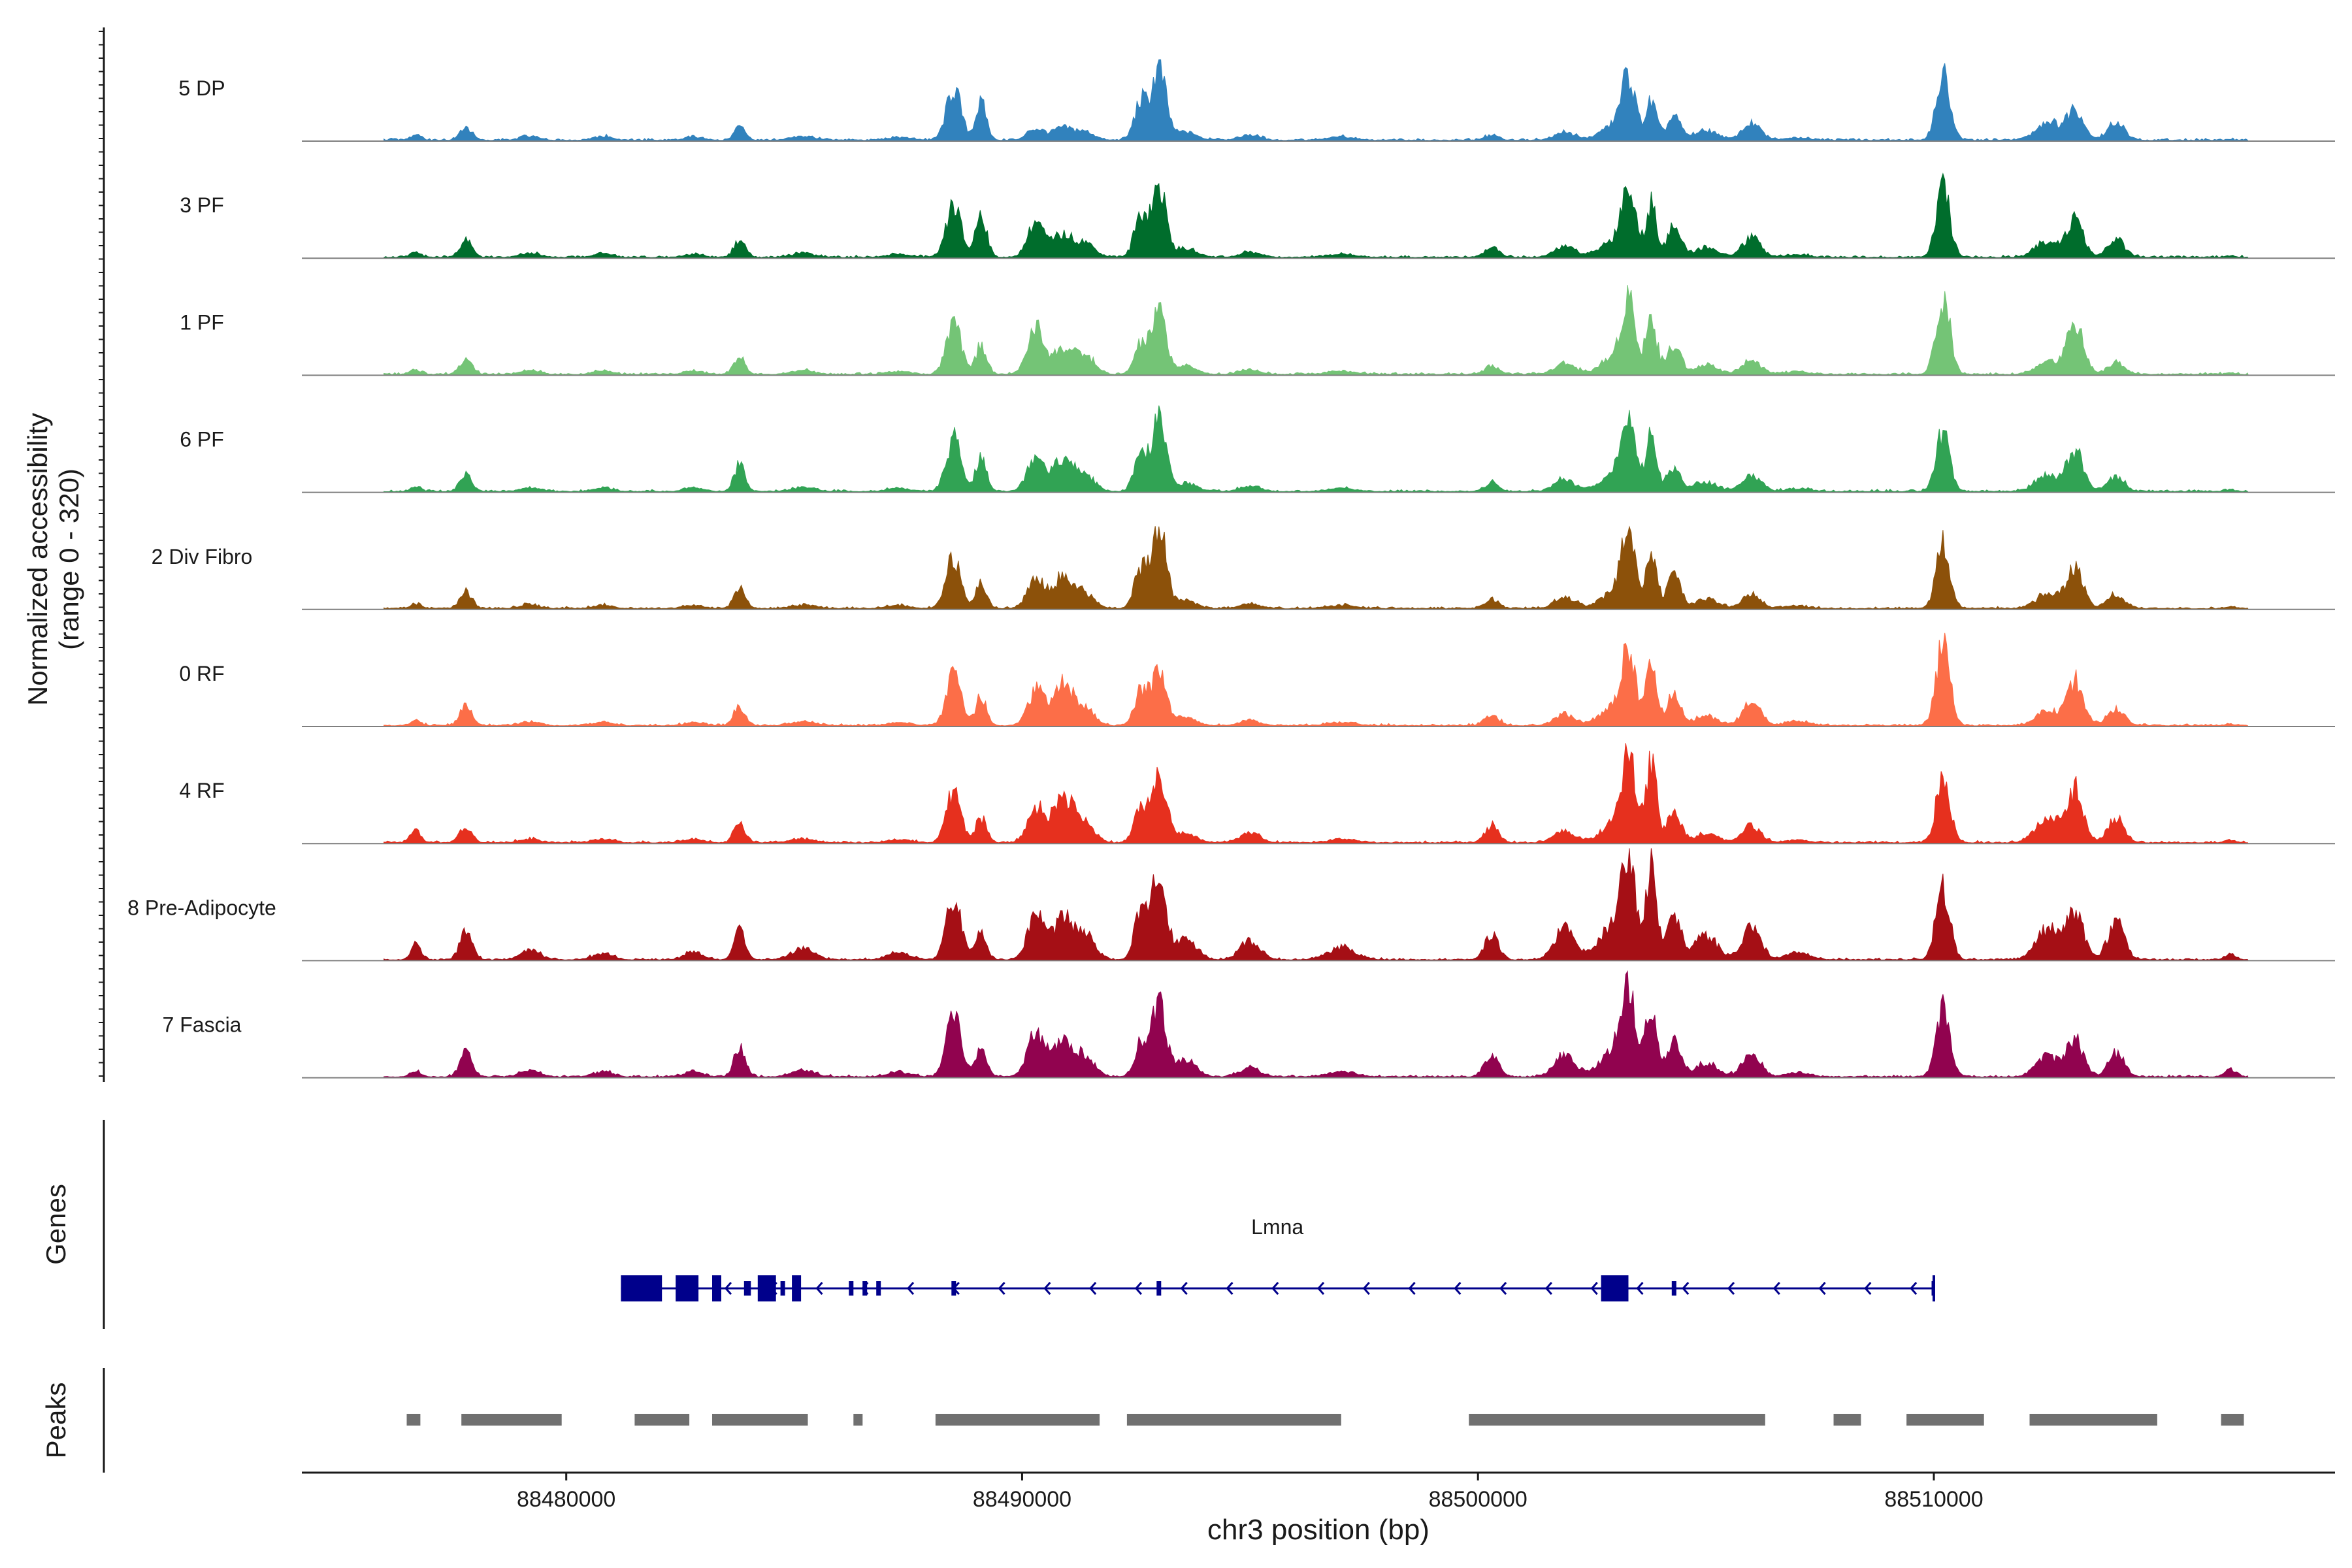  What do you see at coordinates (56, 1420) in the screenshot?
I see `peaks-label: Peaks` at bounding box center [56, 1420].